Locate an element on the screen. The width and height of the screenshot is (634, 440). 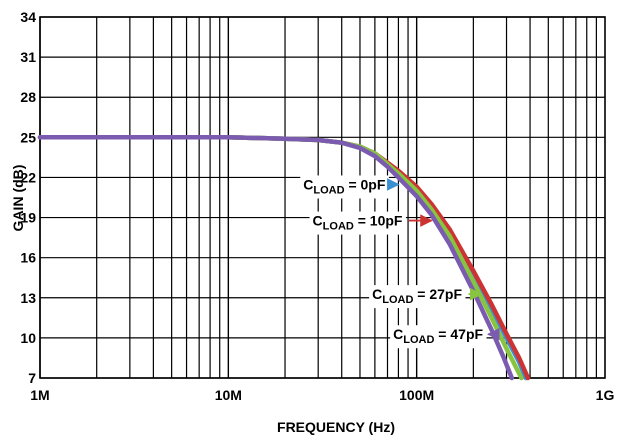
series-label-0: CLOAD = 0pF is located at coordinates (344, 186).